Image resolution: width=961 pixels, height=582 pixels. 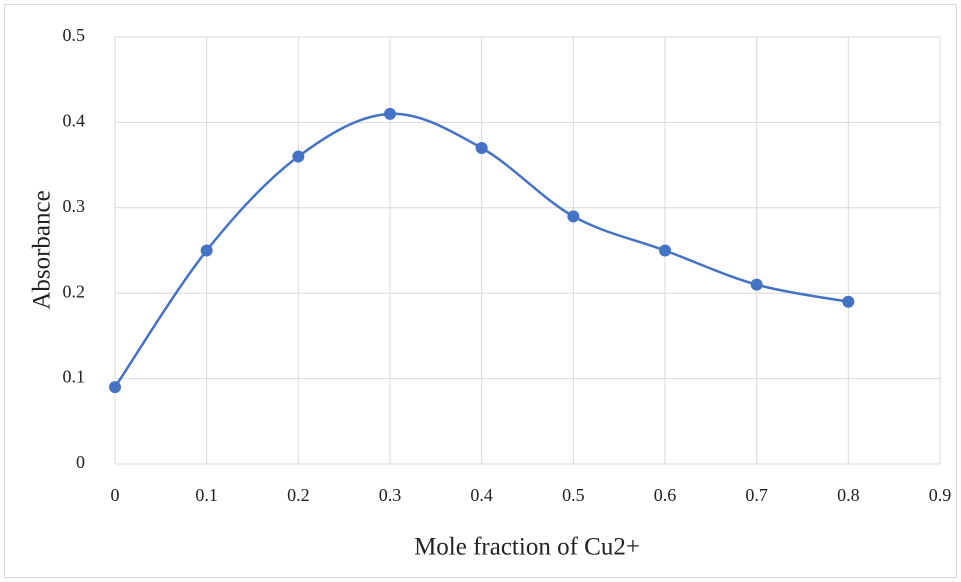 I want to click on y-tick-label: 0.2, so click(x=74, y=291).